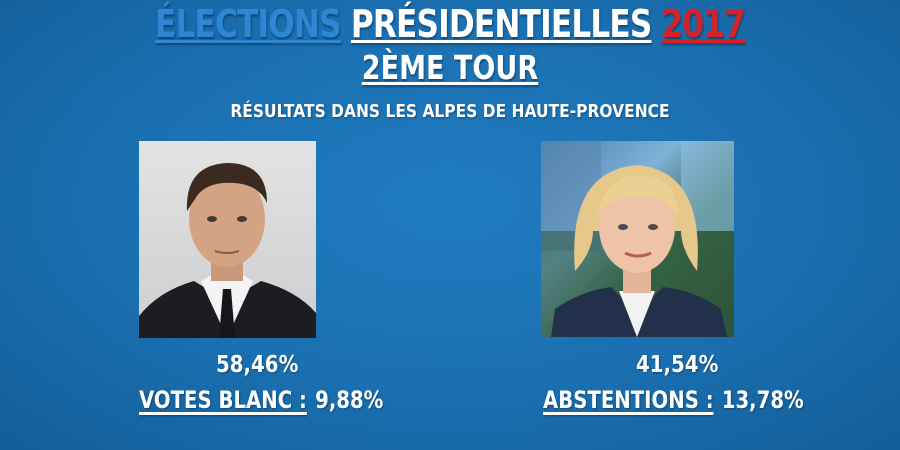 This screenshot has width=900, height=450. I want to click on abstentions-label: ABSTENTIONS :, so click(628, 400).